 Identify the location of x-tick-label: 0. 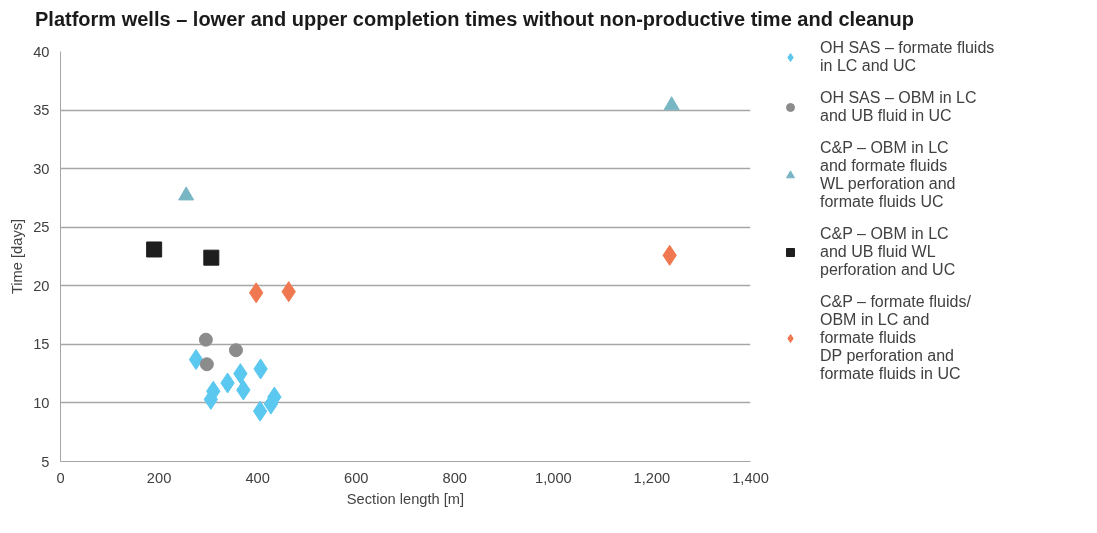
(60, 477).